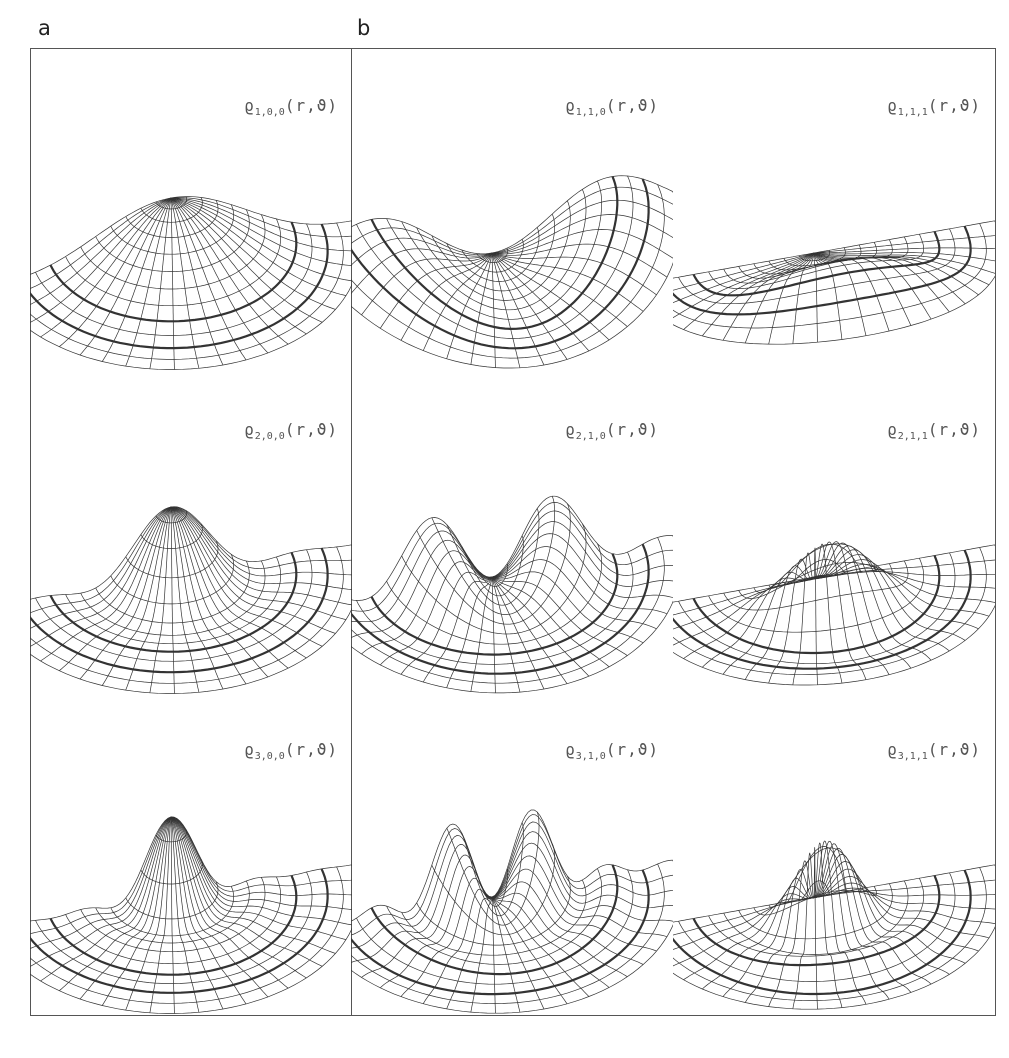 This screenshot has height=1058, width=1009. I want to click on plot-rho-2-1-0: ϱ2,1,0(r,ϑ), so click(512, 577).